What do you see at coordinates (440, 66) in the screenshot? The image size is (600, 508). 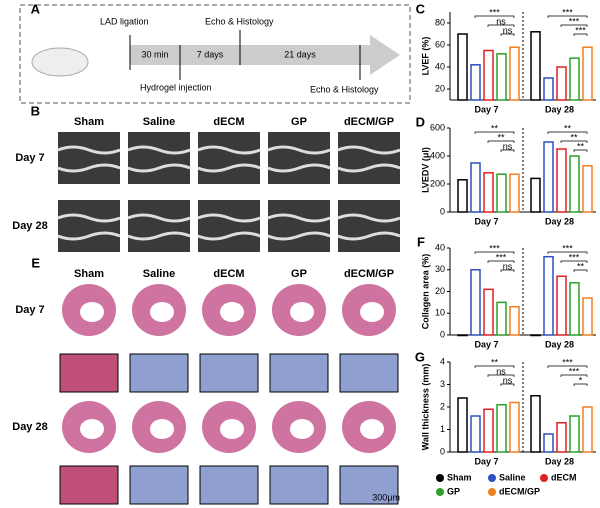 I see `y-tick-label: 40` at bounding box center [440, 66].